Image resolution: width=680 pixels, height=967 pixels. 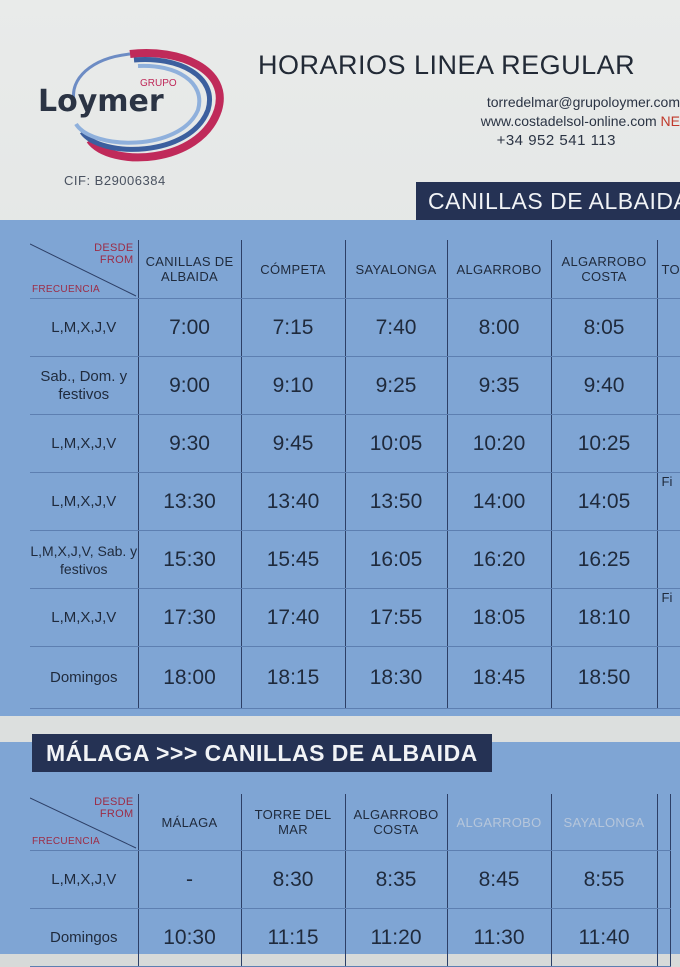 What do you see at coordinates (668, 269) in the screenshot?
I see `column-header: TO` at bounding box center [668, 269].